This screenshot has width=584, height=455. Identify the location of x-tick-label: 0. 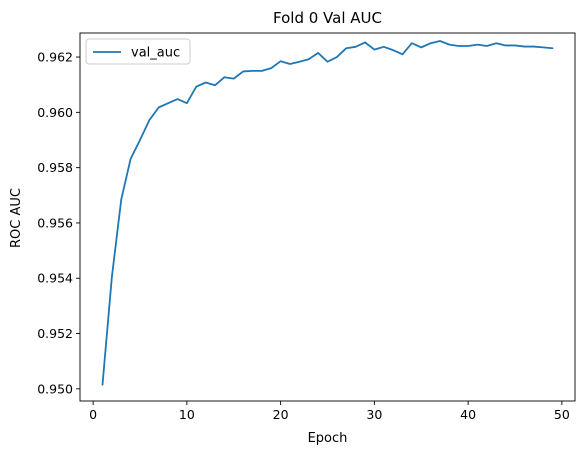
(93, 414).